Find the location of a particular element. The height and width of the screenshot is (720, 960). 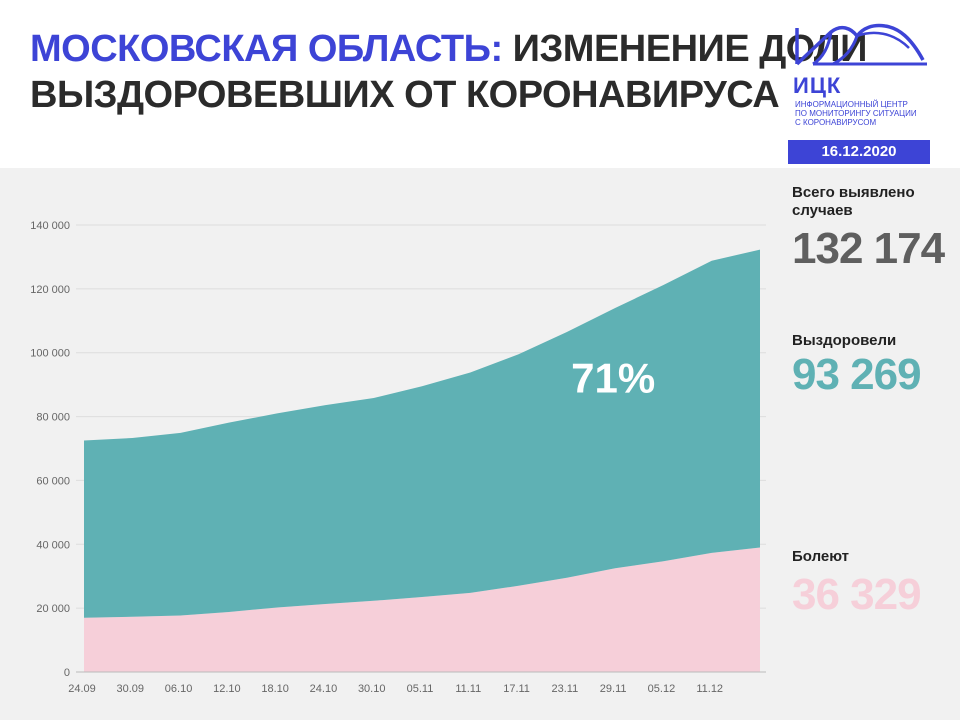

y-tick-label: 140 000 is located at coordinates (50, 226).